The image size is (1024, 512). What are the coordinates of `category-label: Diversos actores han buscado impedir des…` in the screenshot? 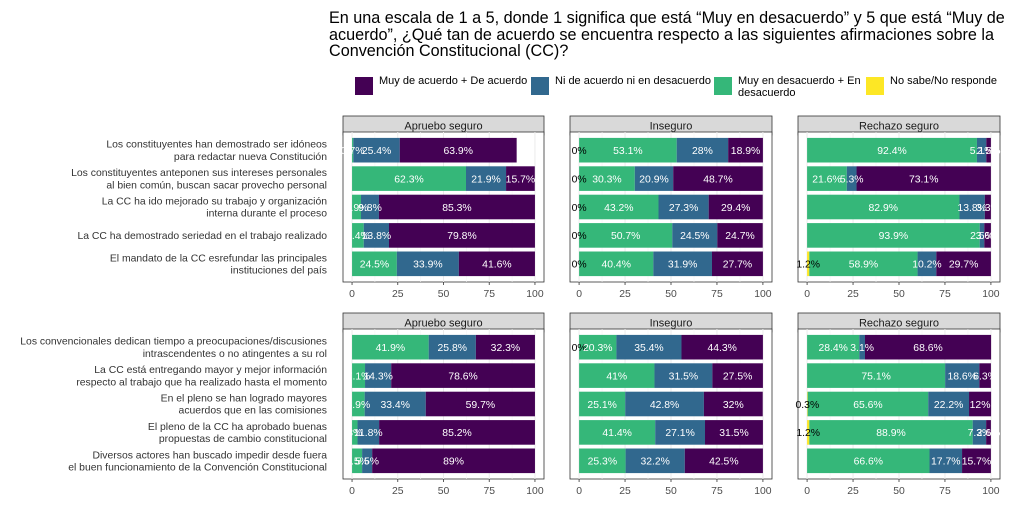 It's located at (197, 461).